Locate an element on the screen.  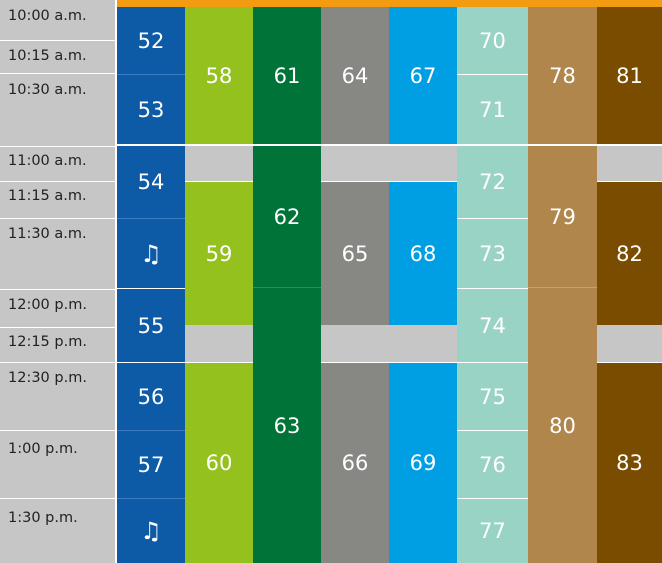
session-78: 78 is located at coordinates (562, 75).